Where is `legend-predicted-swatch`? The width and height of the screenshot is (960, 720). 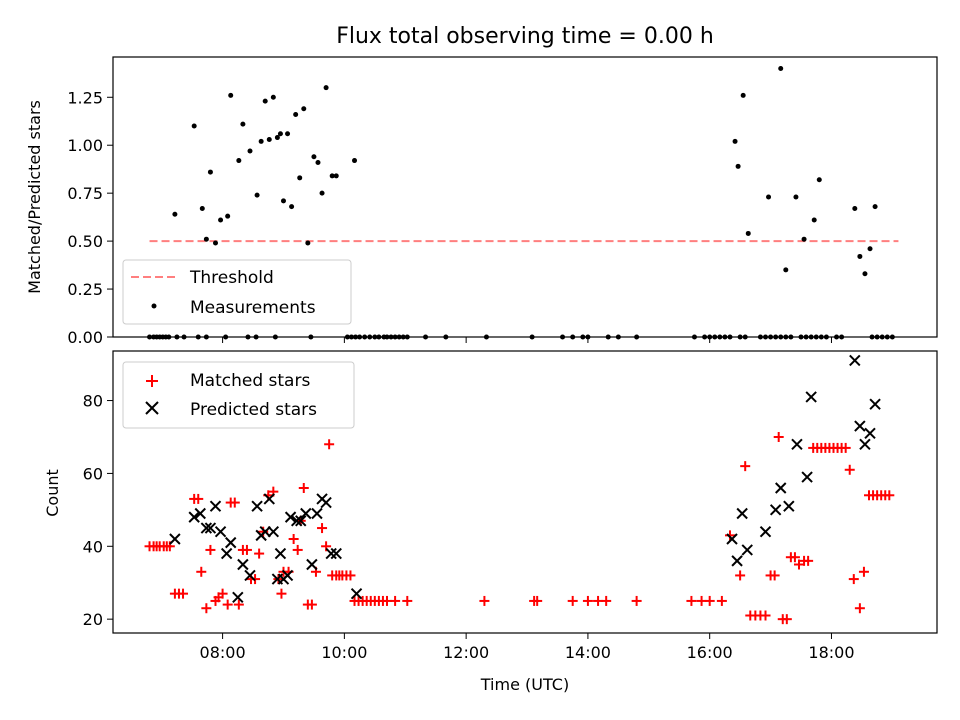 legend-predicted-swatch is located at coordinates (152, 408).